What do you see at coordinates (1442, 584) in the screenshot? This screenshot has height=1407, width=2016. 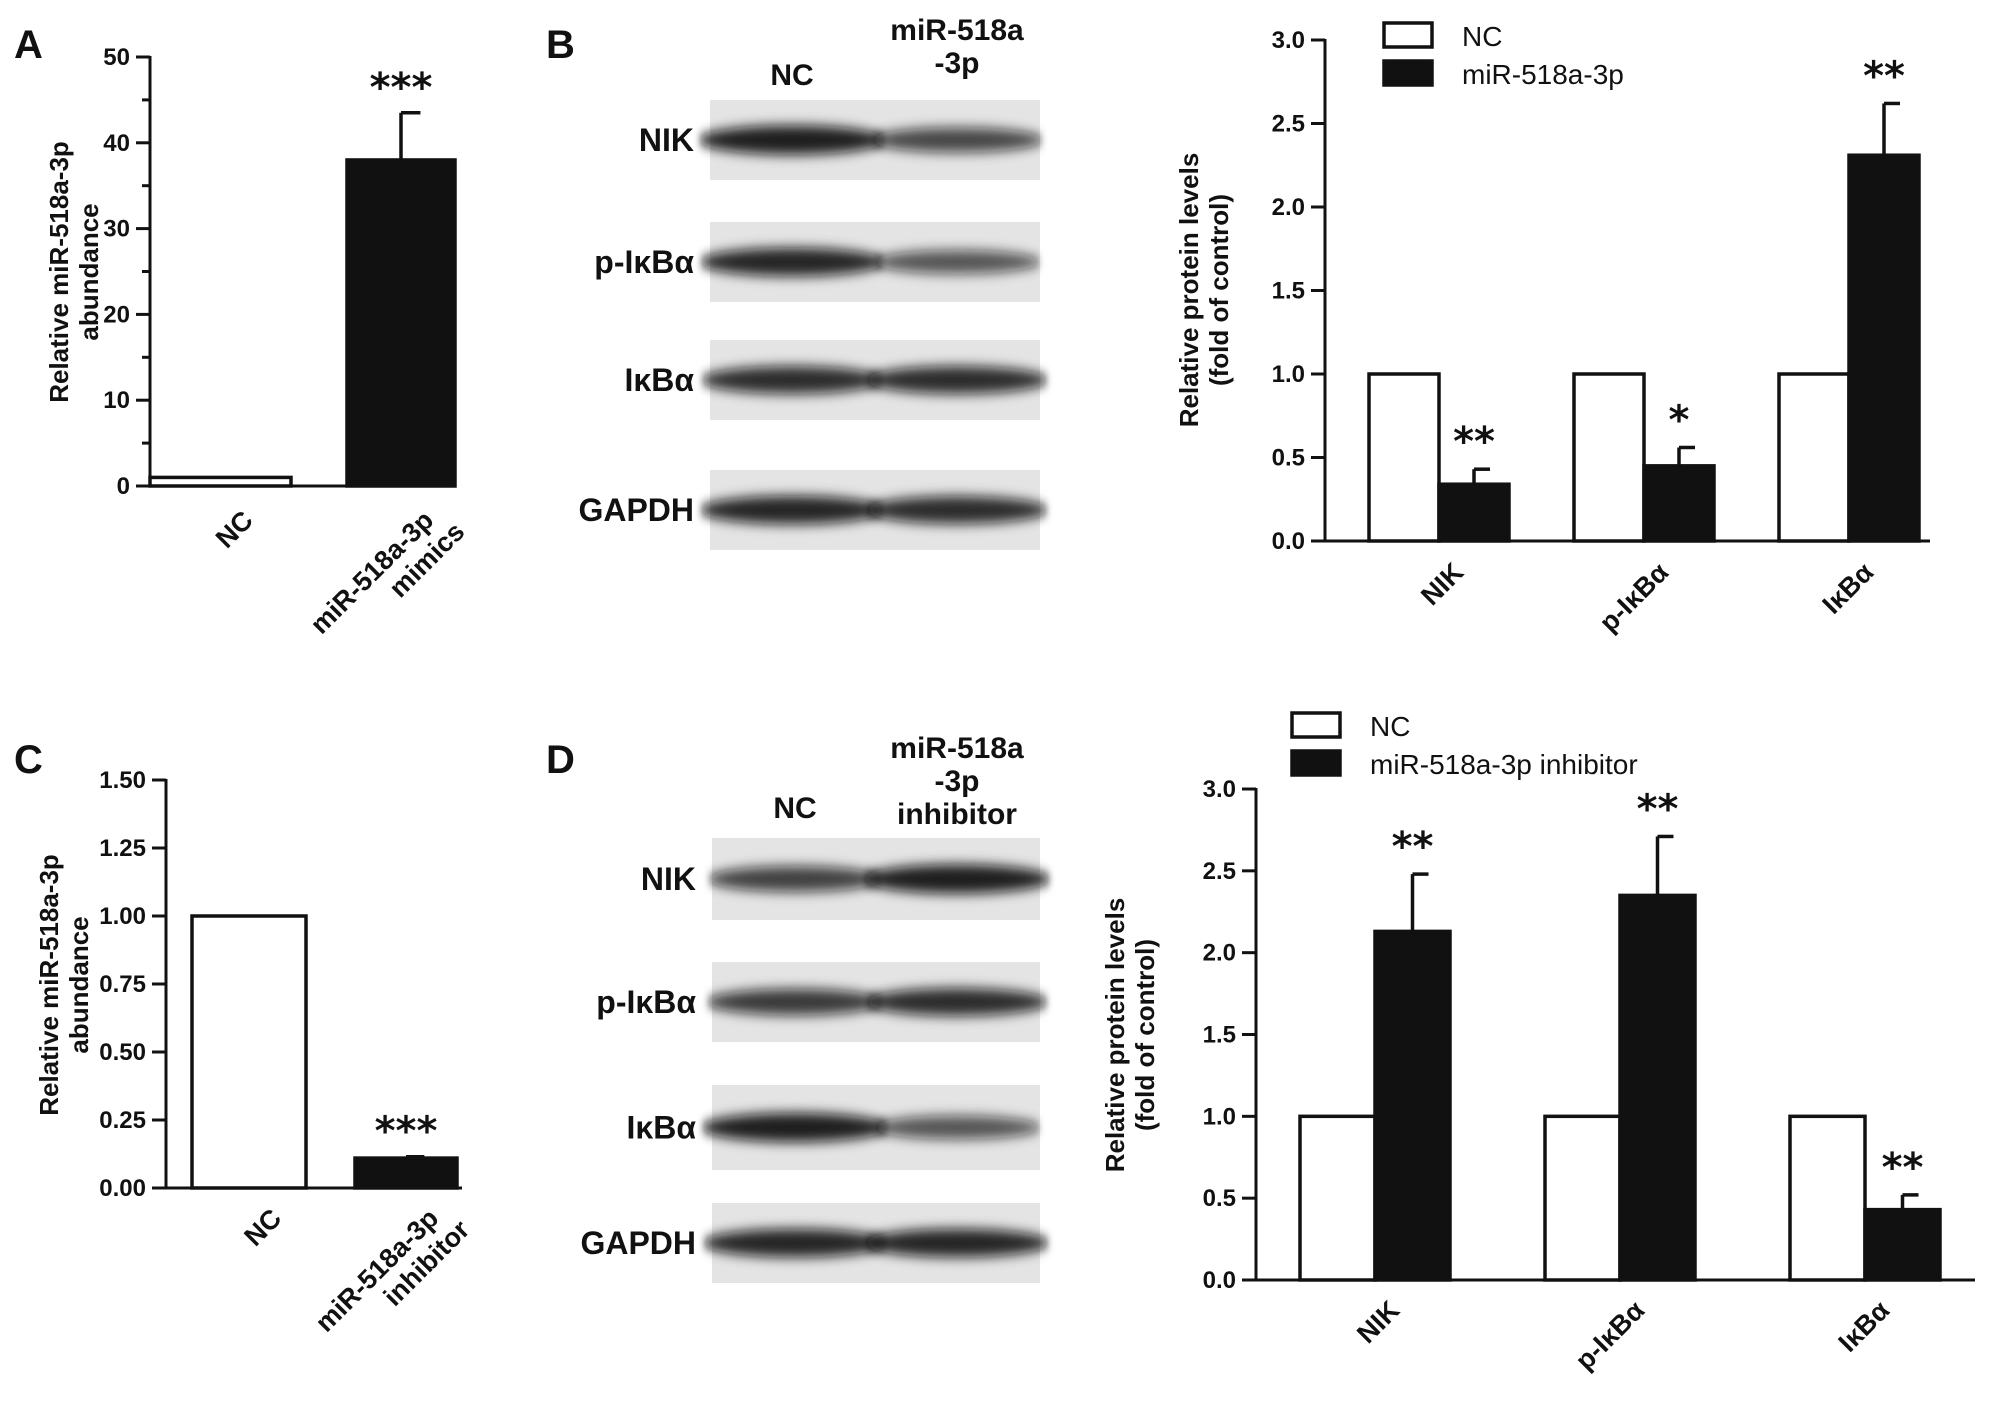 I see `x-category-label: NIK` at bounding box center [1442, 584].